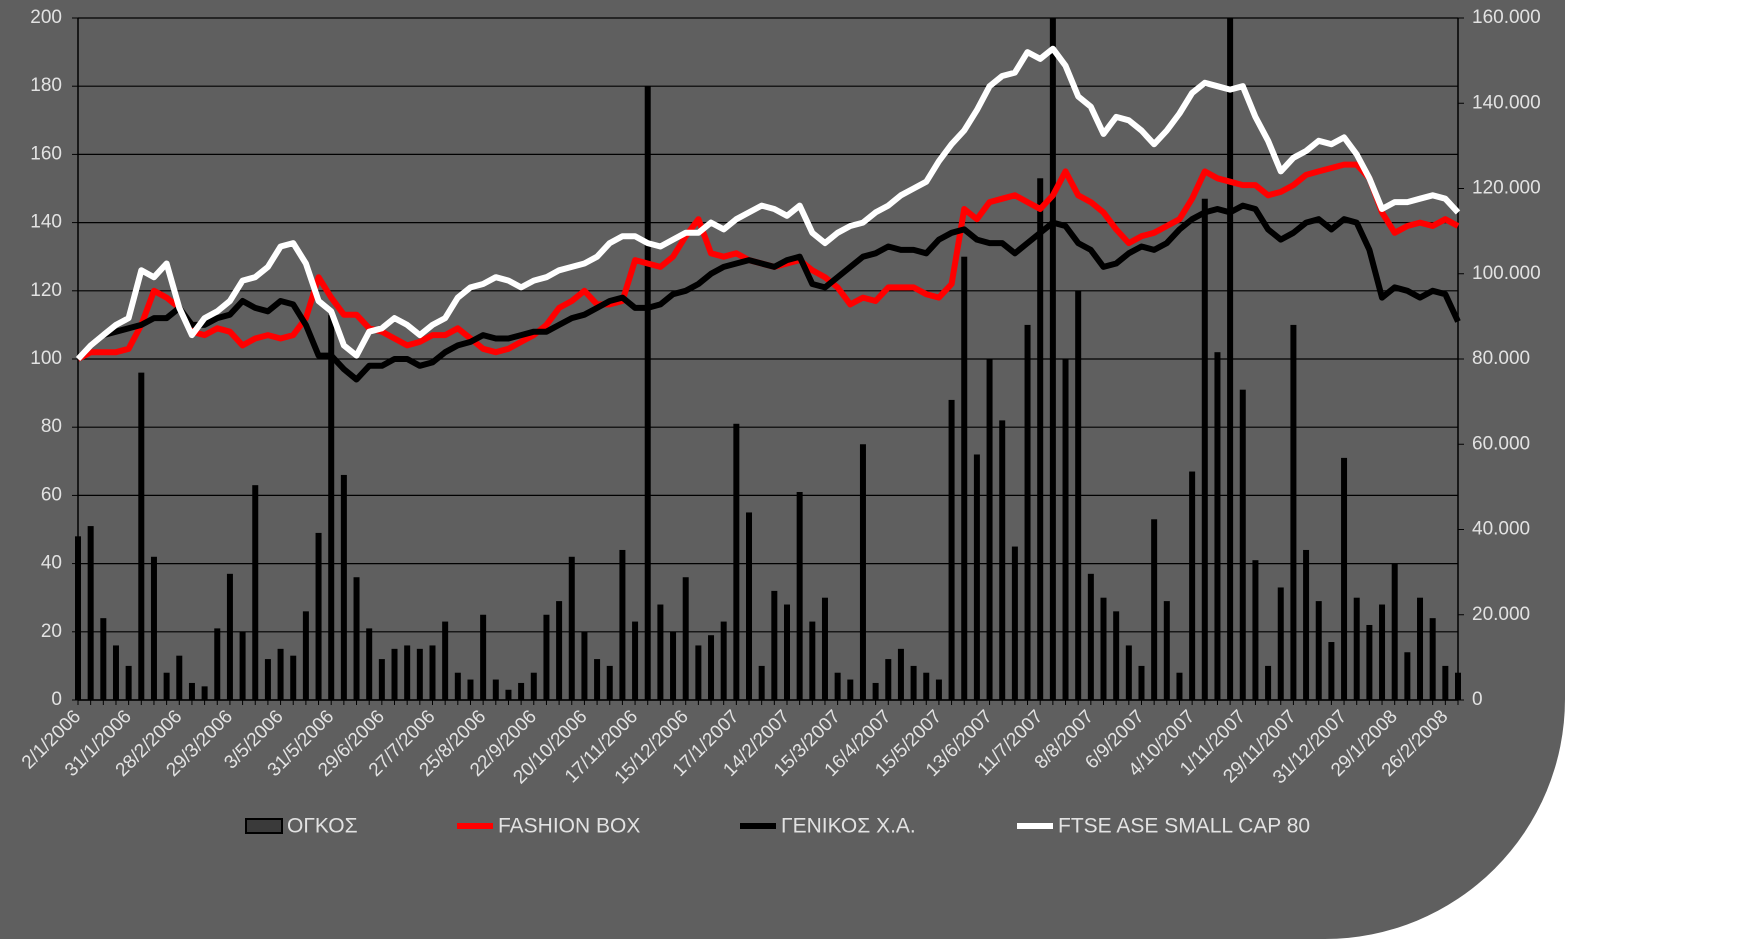 The height and width of the screenshot is (939, 1759). What do you see at coordinates (51, 563) in the screenshot?
I see `y-tick-label: 40` at bounding box center [51, 563].